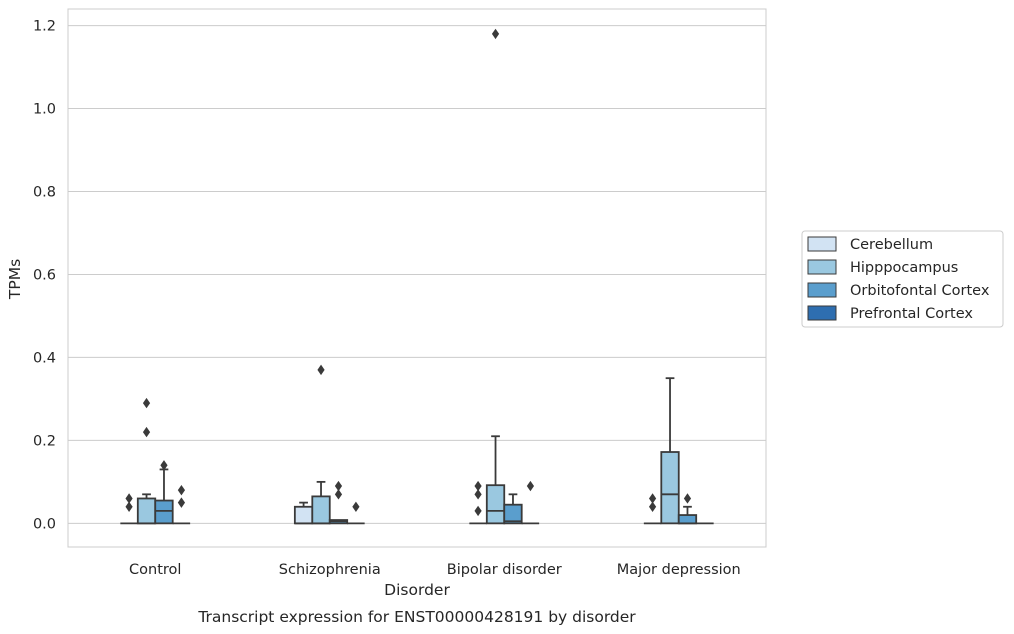 The width and height of the screenshot is (1014, 634). Describe the element at coordinates (44, 358) in the screenshot. I see `y-tick-label: 0.4` at that location.